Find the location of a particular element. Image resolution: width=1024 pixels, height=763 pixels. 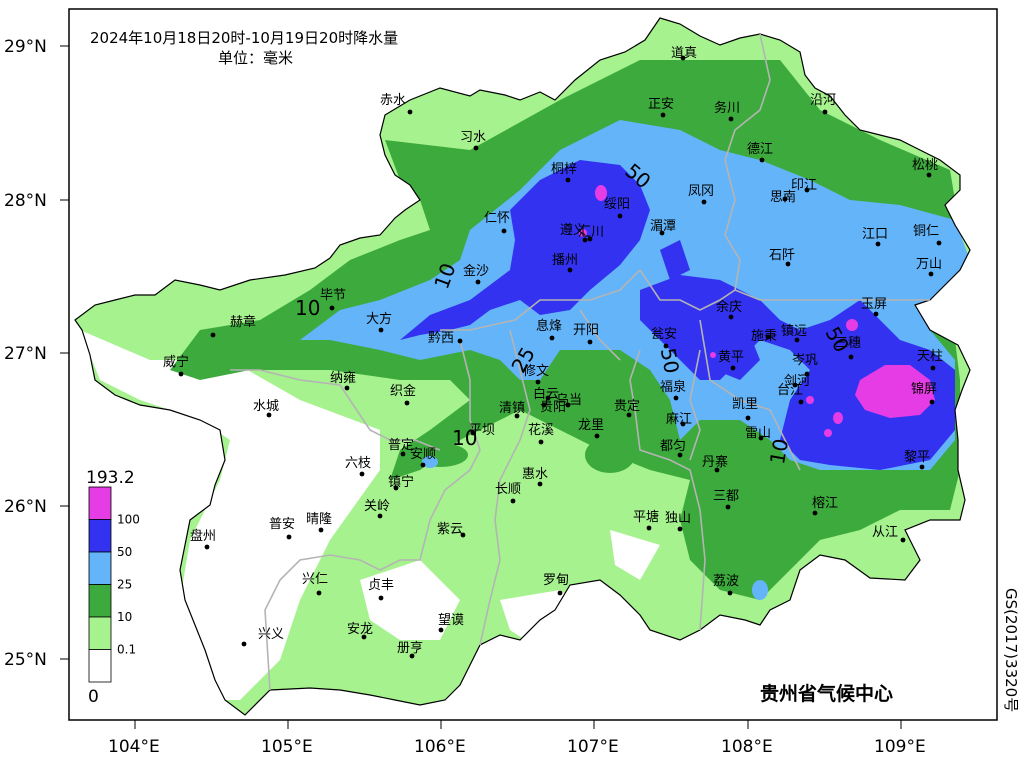

legend-min-label: 0 is located at coordinates (93, 697).